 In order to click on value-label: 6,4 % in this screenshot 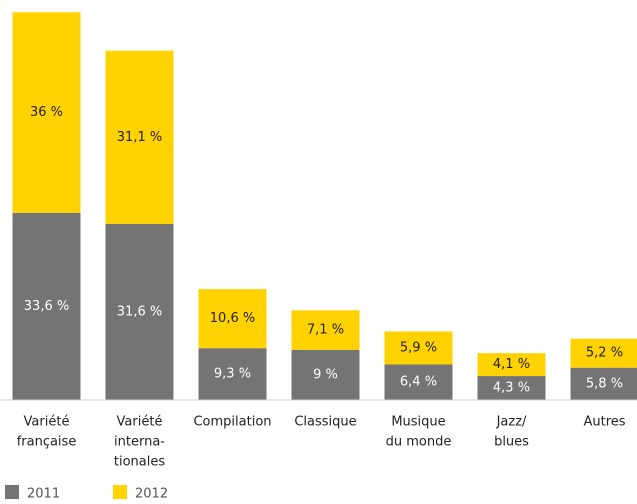, I will do `click(418, 382)`.